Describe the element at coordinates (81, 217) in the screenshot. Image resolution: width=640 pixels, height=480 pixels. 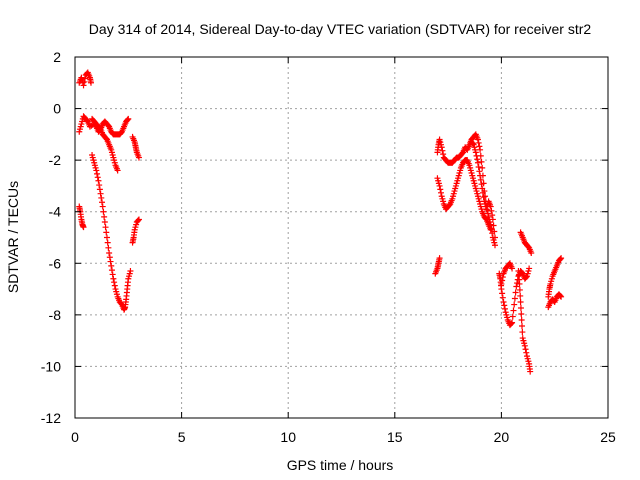
I see `series-str2-track-d` at that location.